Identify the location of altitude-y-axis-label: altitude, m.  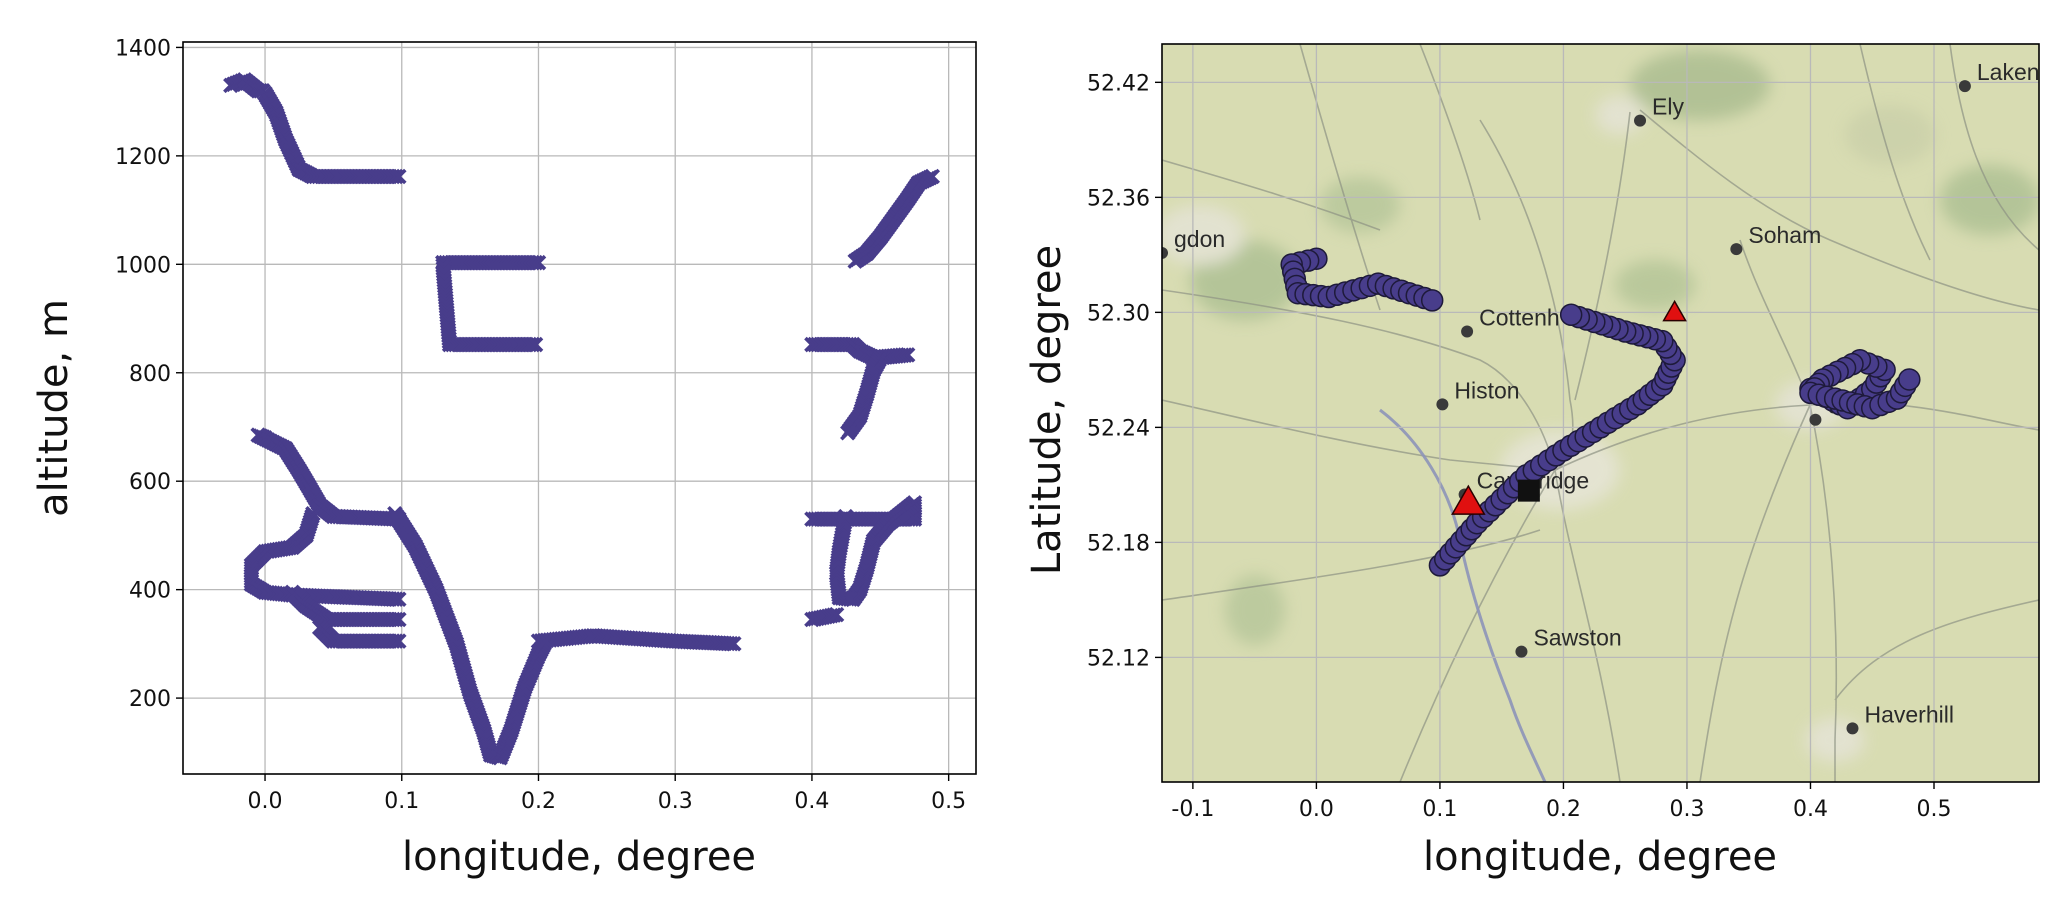
(54, 408).